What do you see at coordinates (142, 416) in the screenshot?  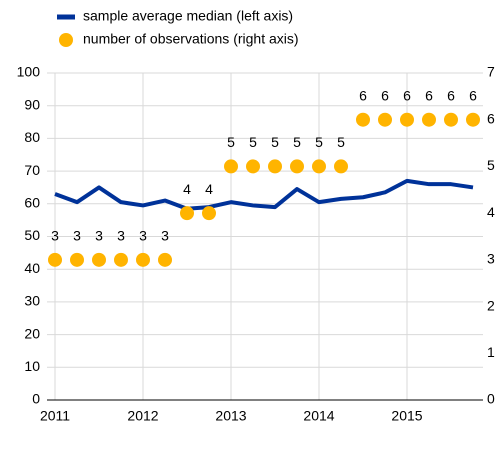 I see `x-tick-label: 2012` at bounding box center [142, 416].